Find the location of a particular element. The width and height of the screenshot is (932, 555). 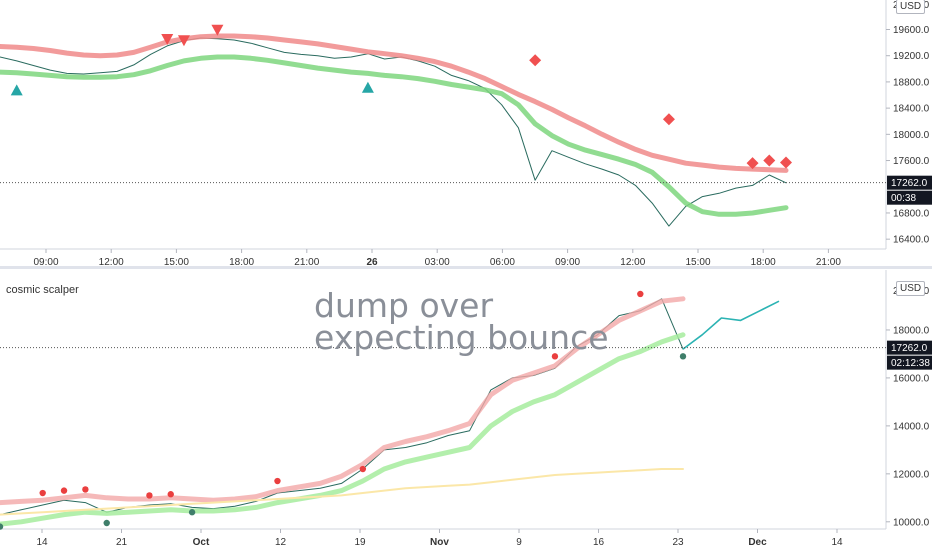

price-tick-label: 19600.0 is located at coordinates (911, 30).